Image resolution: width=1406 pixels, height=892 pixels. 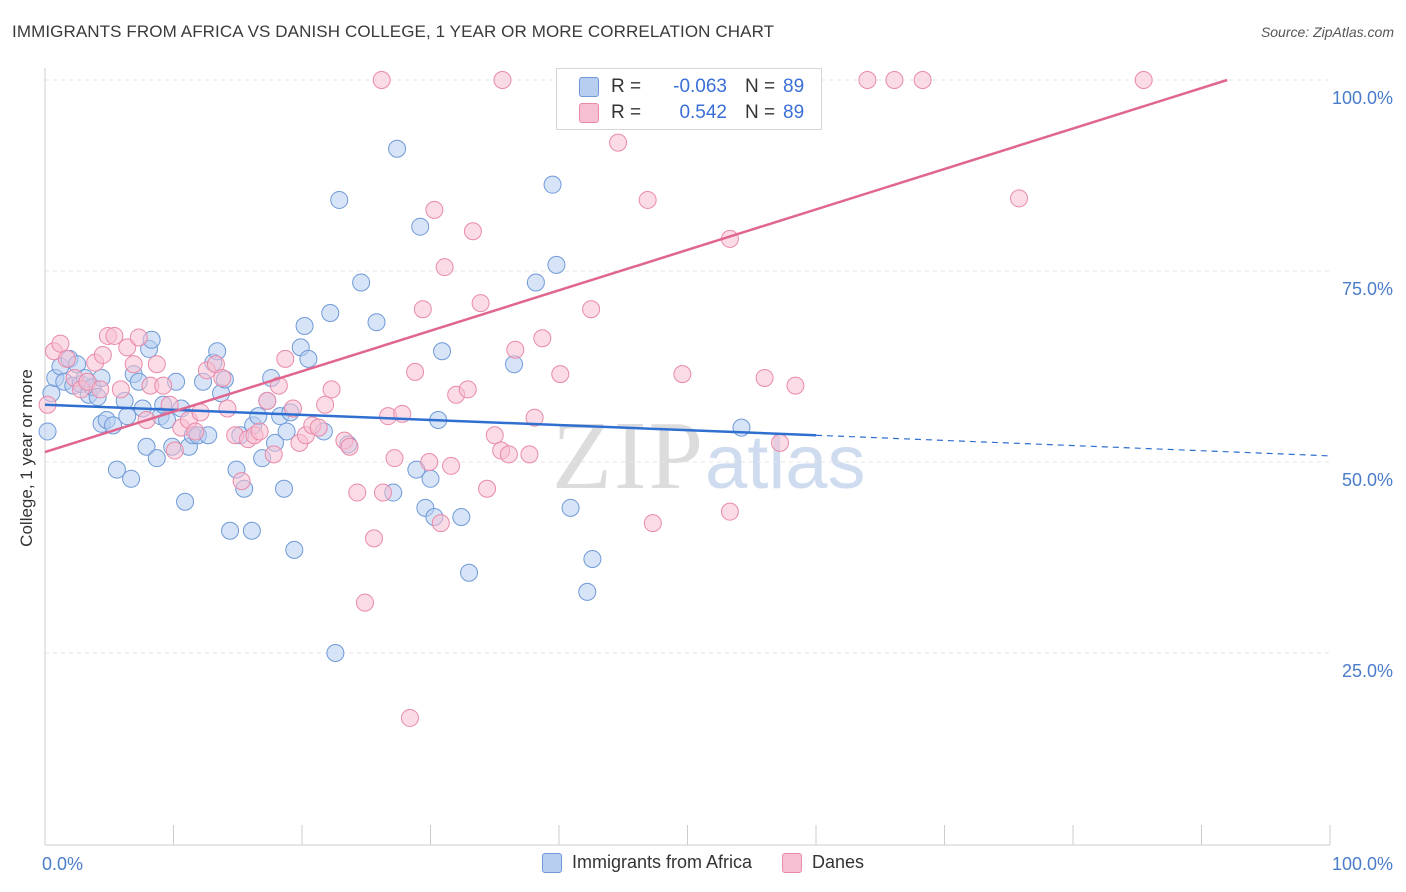 I want to click on y-tick-label: 75.0%, so click(x=1367, y=289).